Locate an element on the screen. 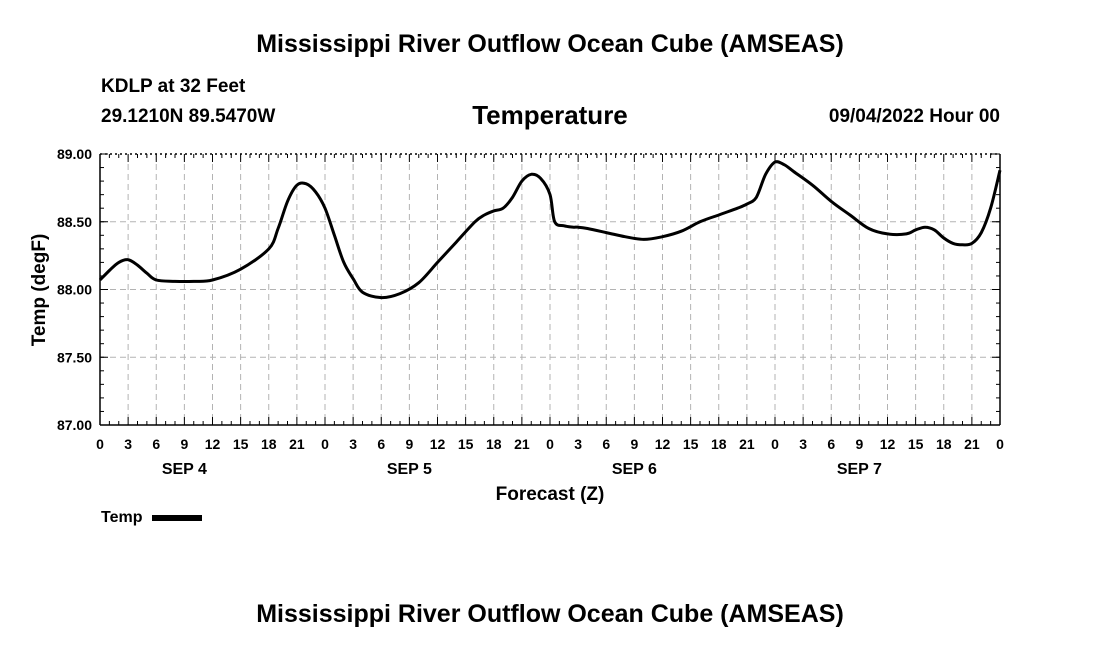  x-day-label: SEP 7 is located at coordinates (859, 469).